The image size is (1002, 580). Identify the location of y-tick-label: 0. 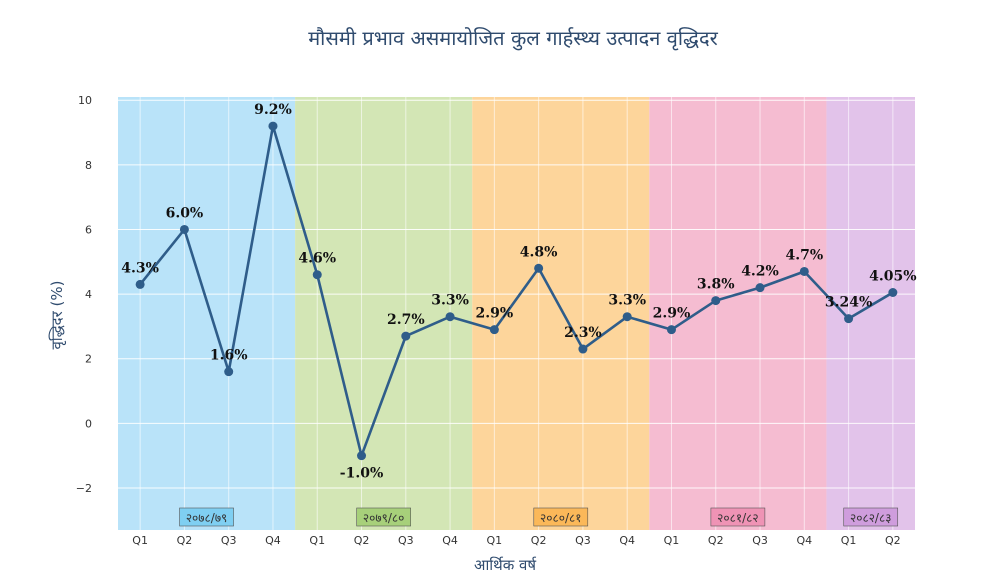
(88, 423).